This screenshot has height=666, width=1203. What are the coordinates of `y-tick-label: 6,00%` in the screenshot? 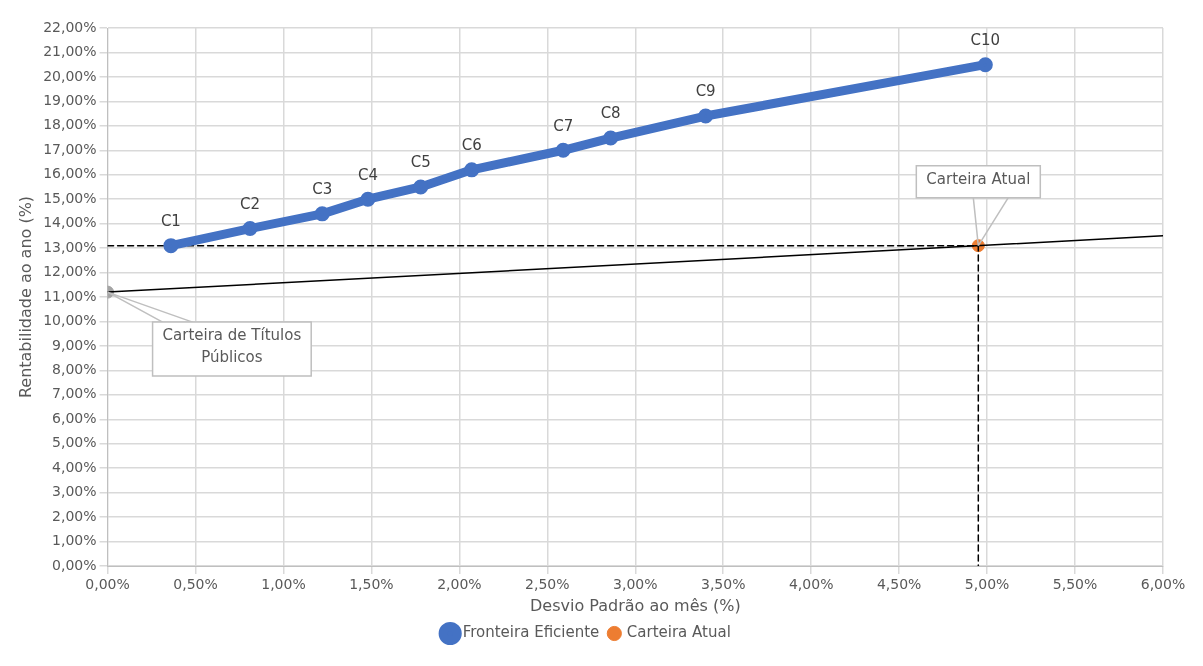 It's located at (74, 417).